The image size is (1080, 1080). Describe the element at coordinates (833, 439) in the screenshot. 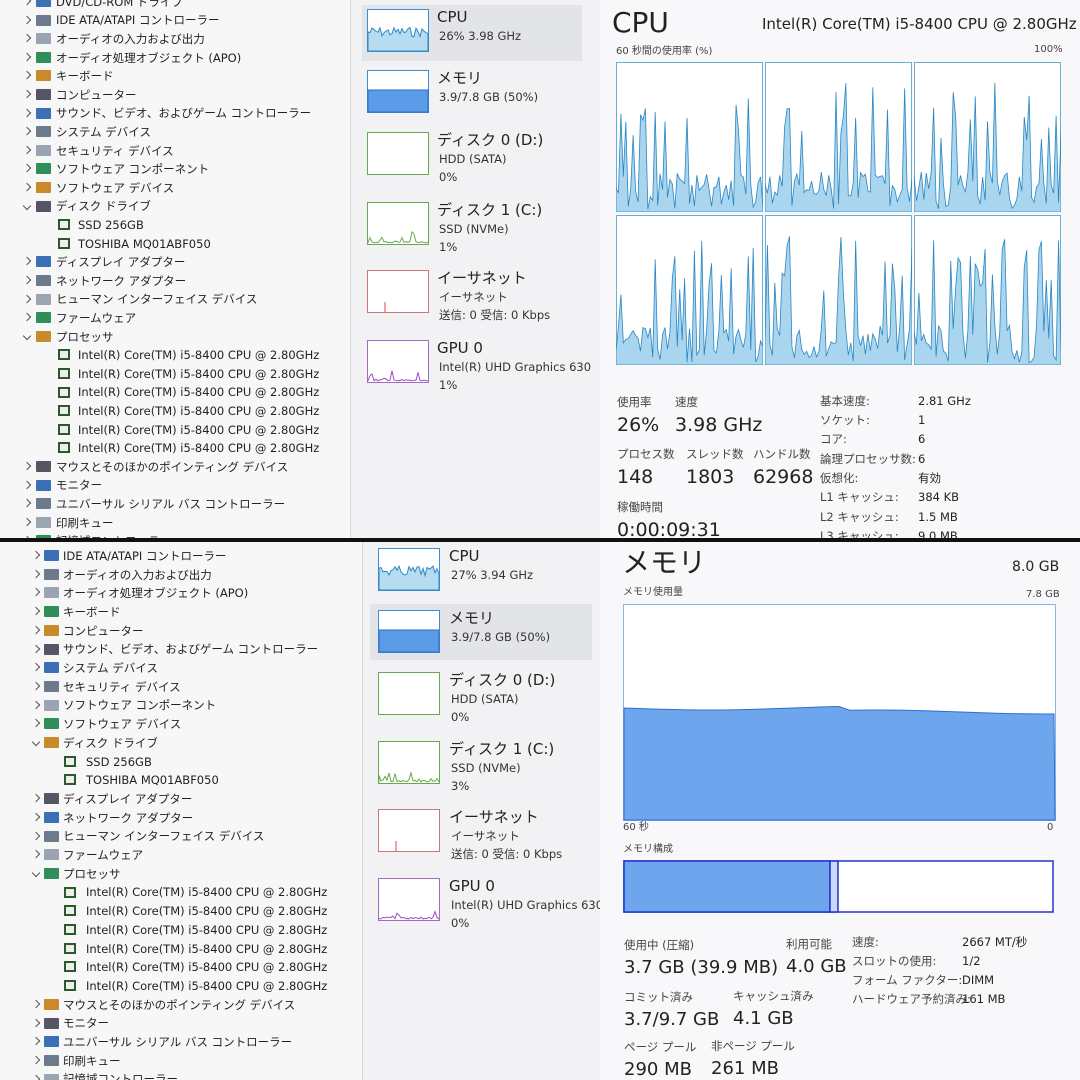

I see `spec-label: コア:` at that location.